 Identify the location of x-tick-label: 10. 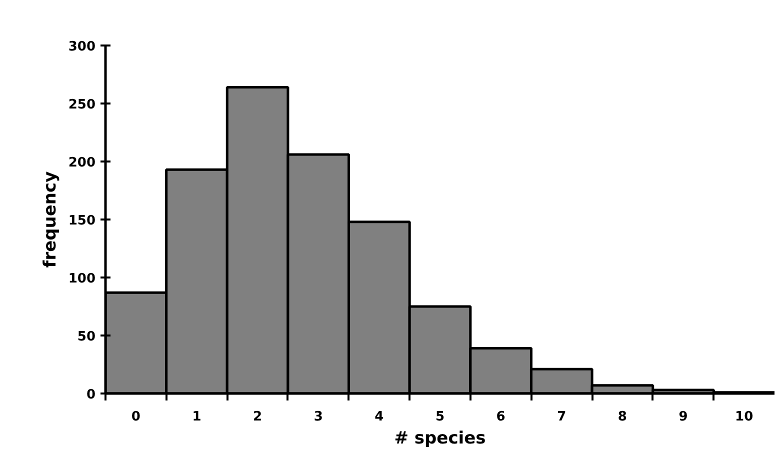
(744, 417).